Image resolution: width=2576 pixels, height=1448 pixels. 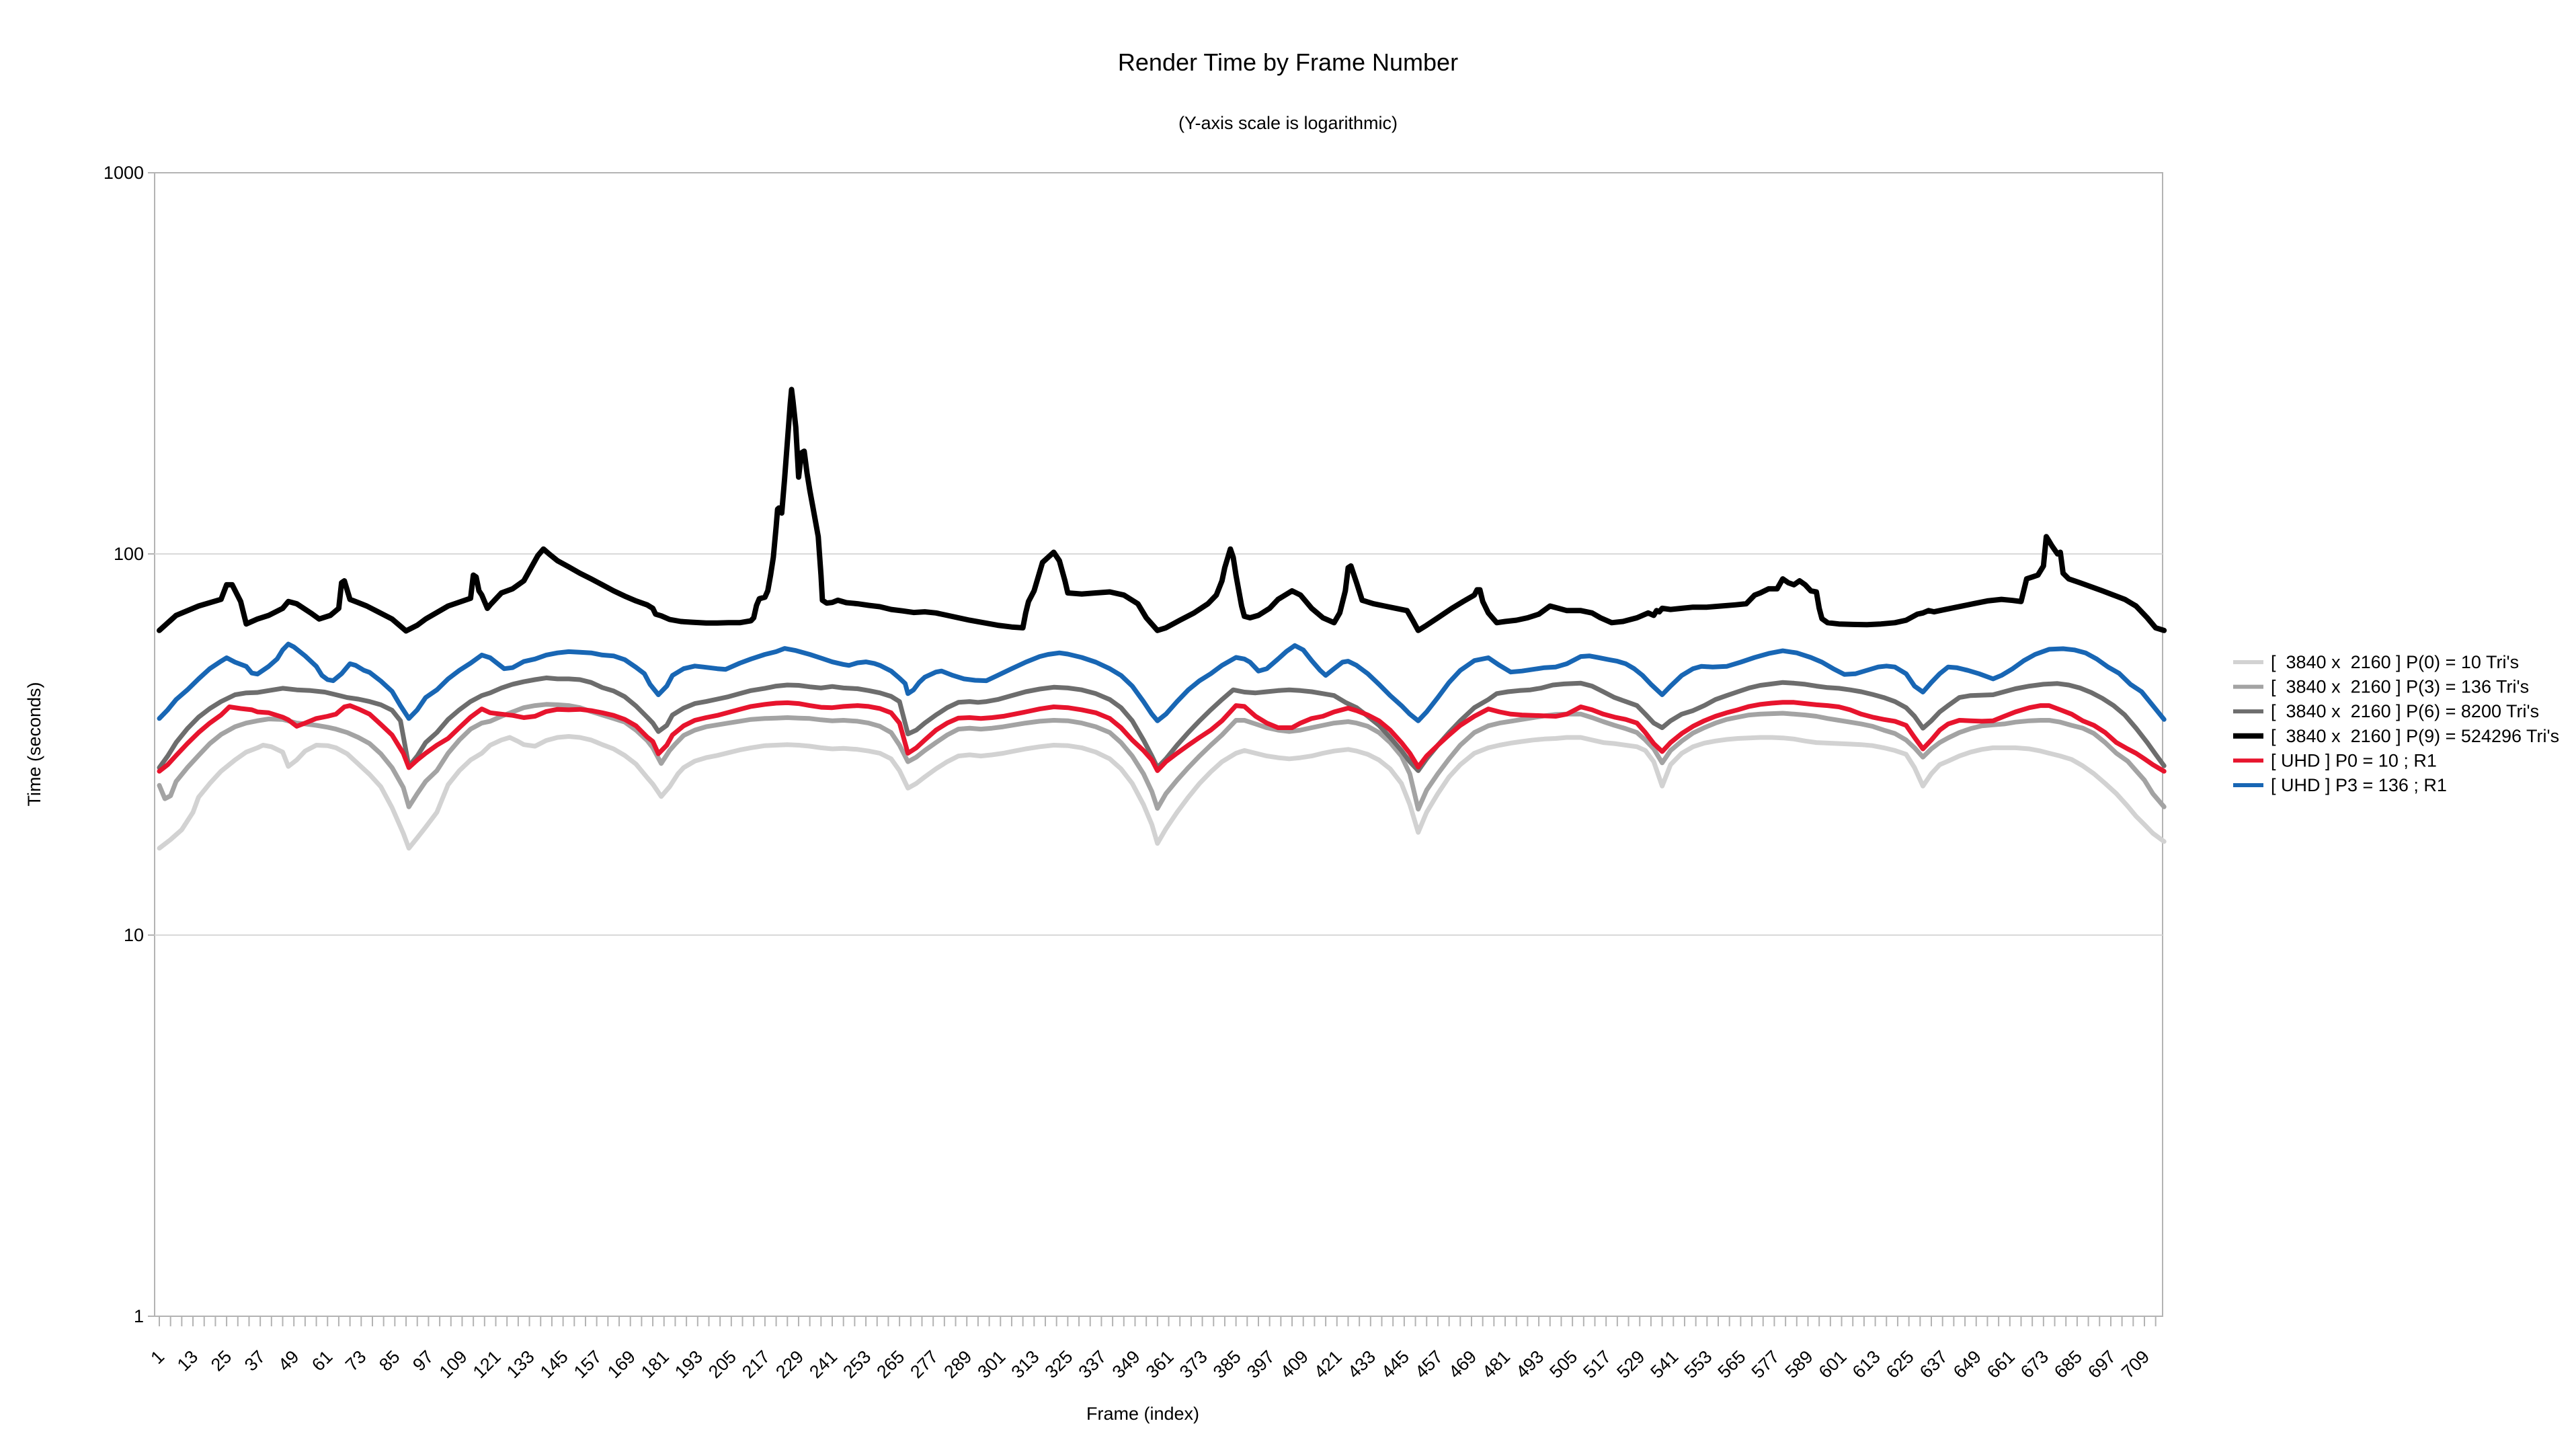 What do you see at coordinates (157, 1357) in the screenshot?
I see `x-tick-label: 1` at bounding box center [157, 1357].